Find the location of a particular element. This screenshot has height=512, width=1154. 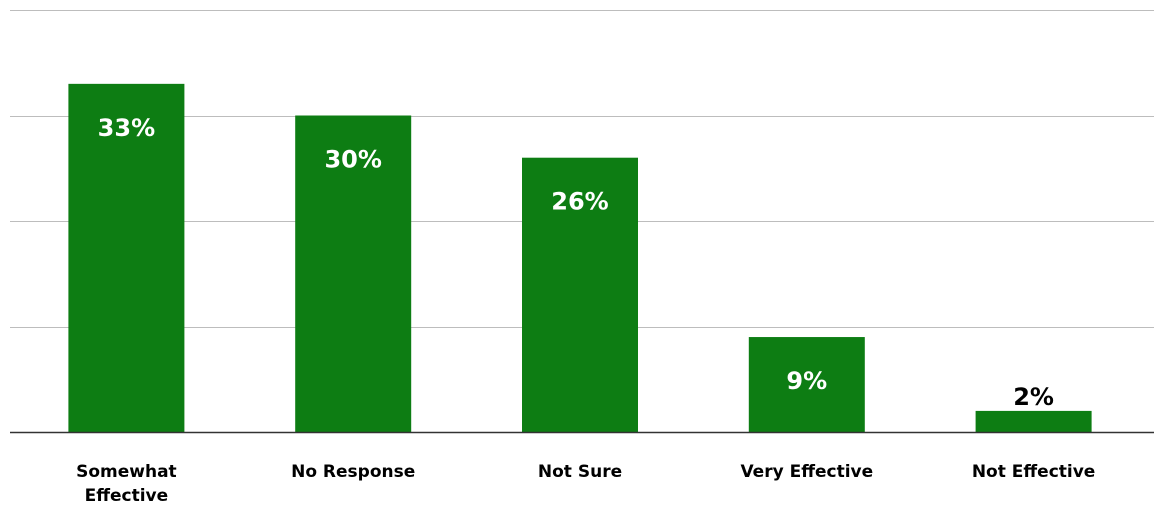

data-label-5: 2% is located at coordinates (1033, 397).